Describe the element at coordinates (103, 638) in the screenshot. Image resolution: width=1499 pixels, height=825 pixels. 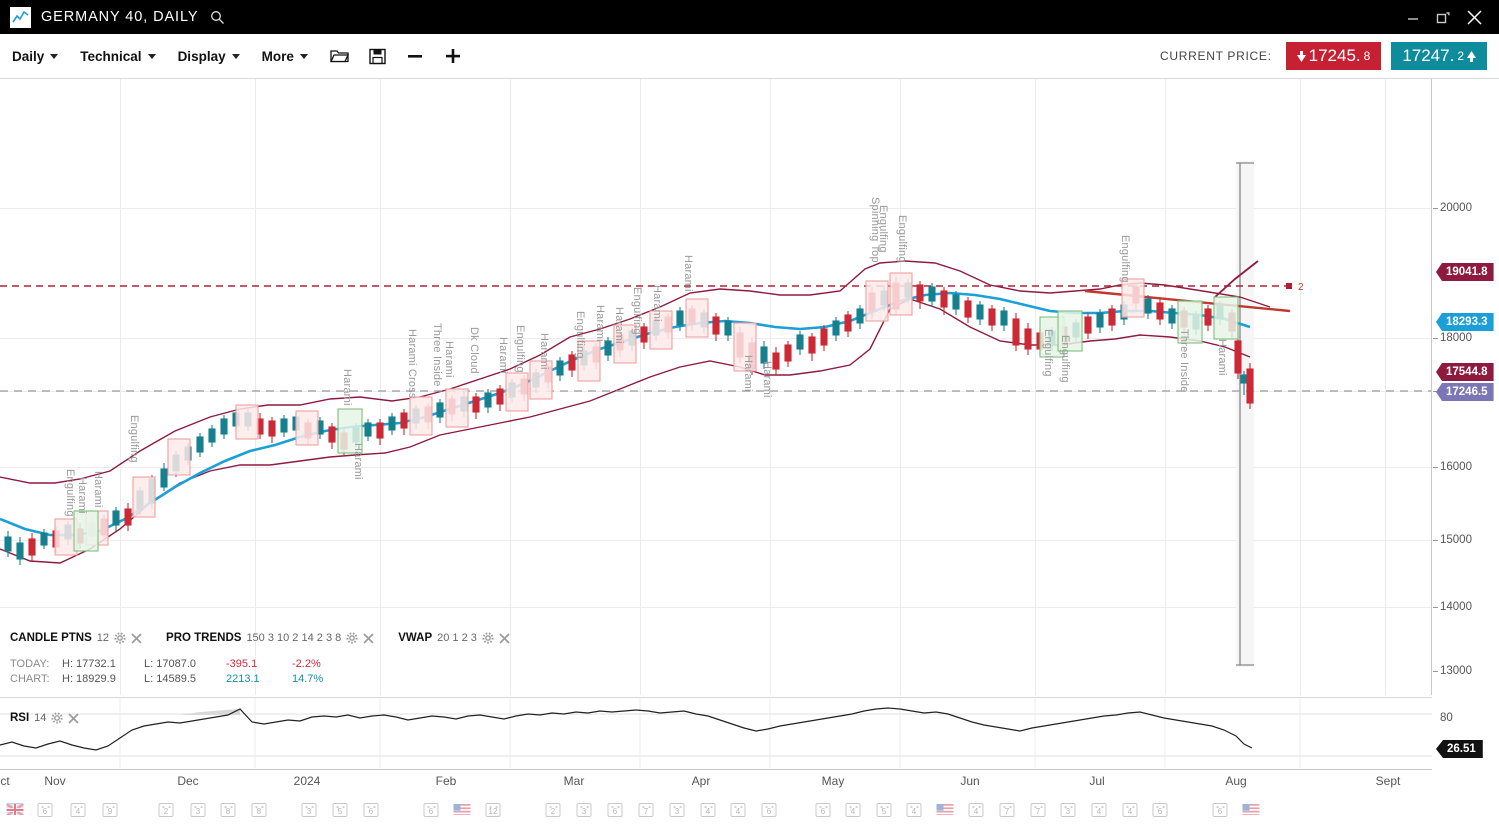
I see `indicator-params: 12` at that location.